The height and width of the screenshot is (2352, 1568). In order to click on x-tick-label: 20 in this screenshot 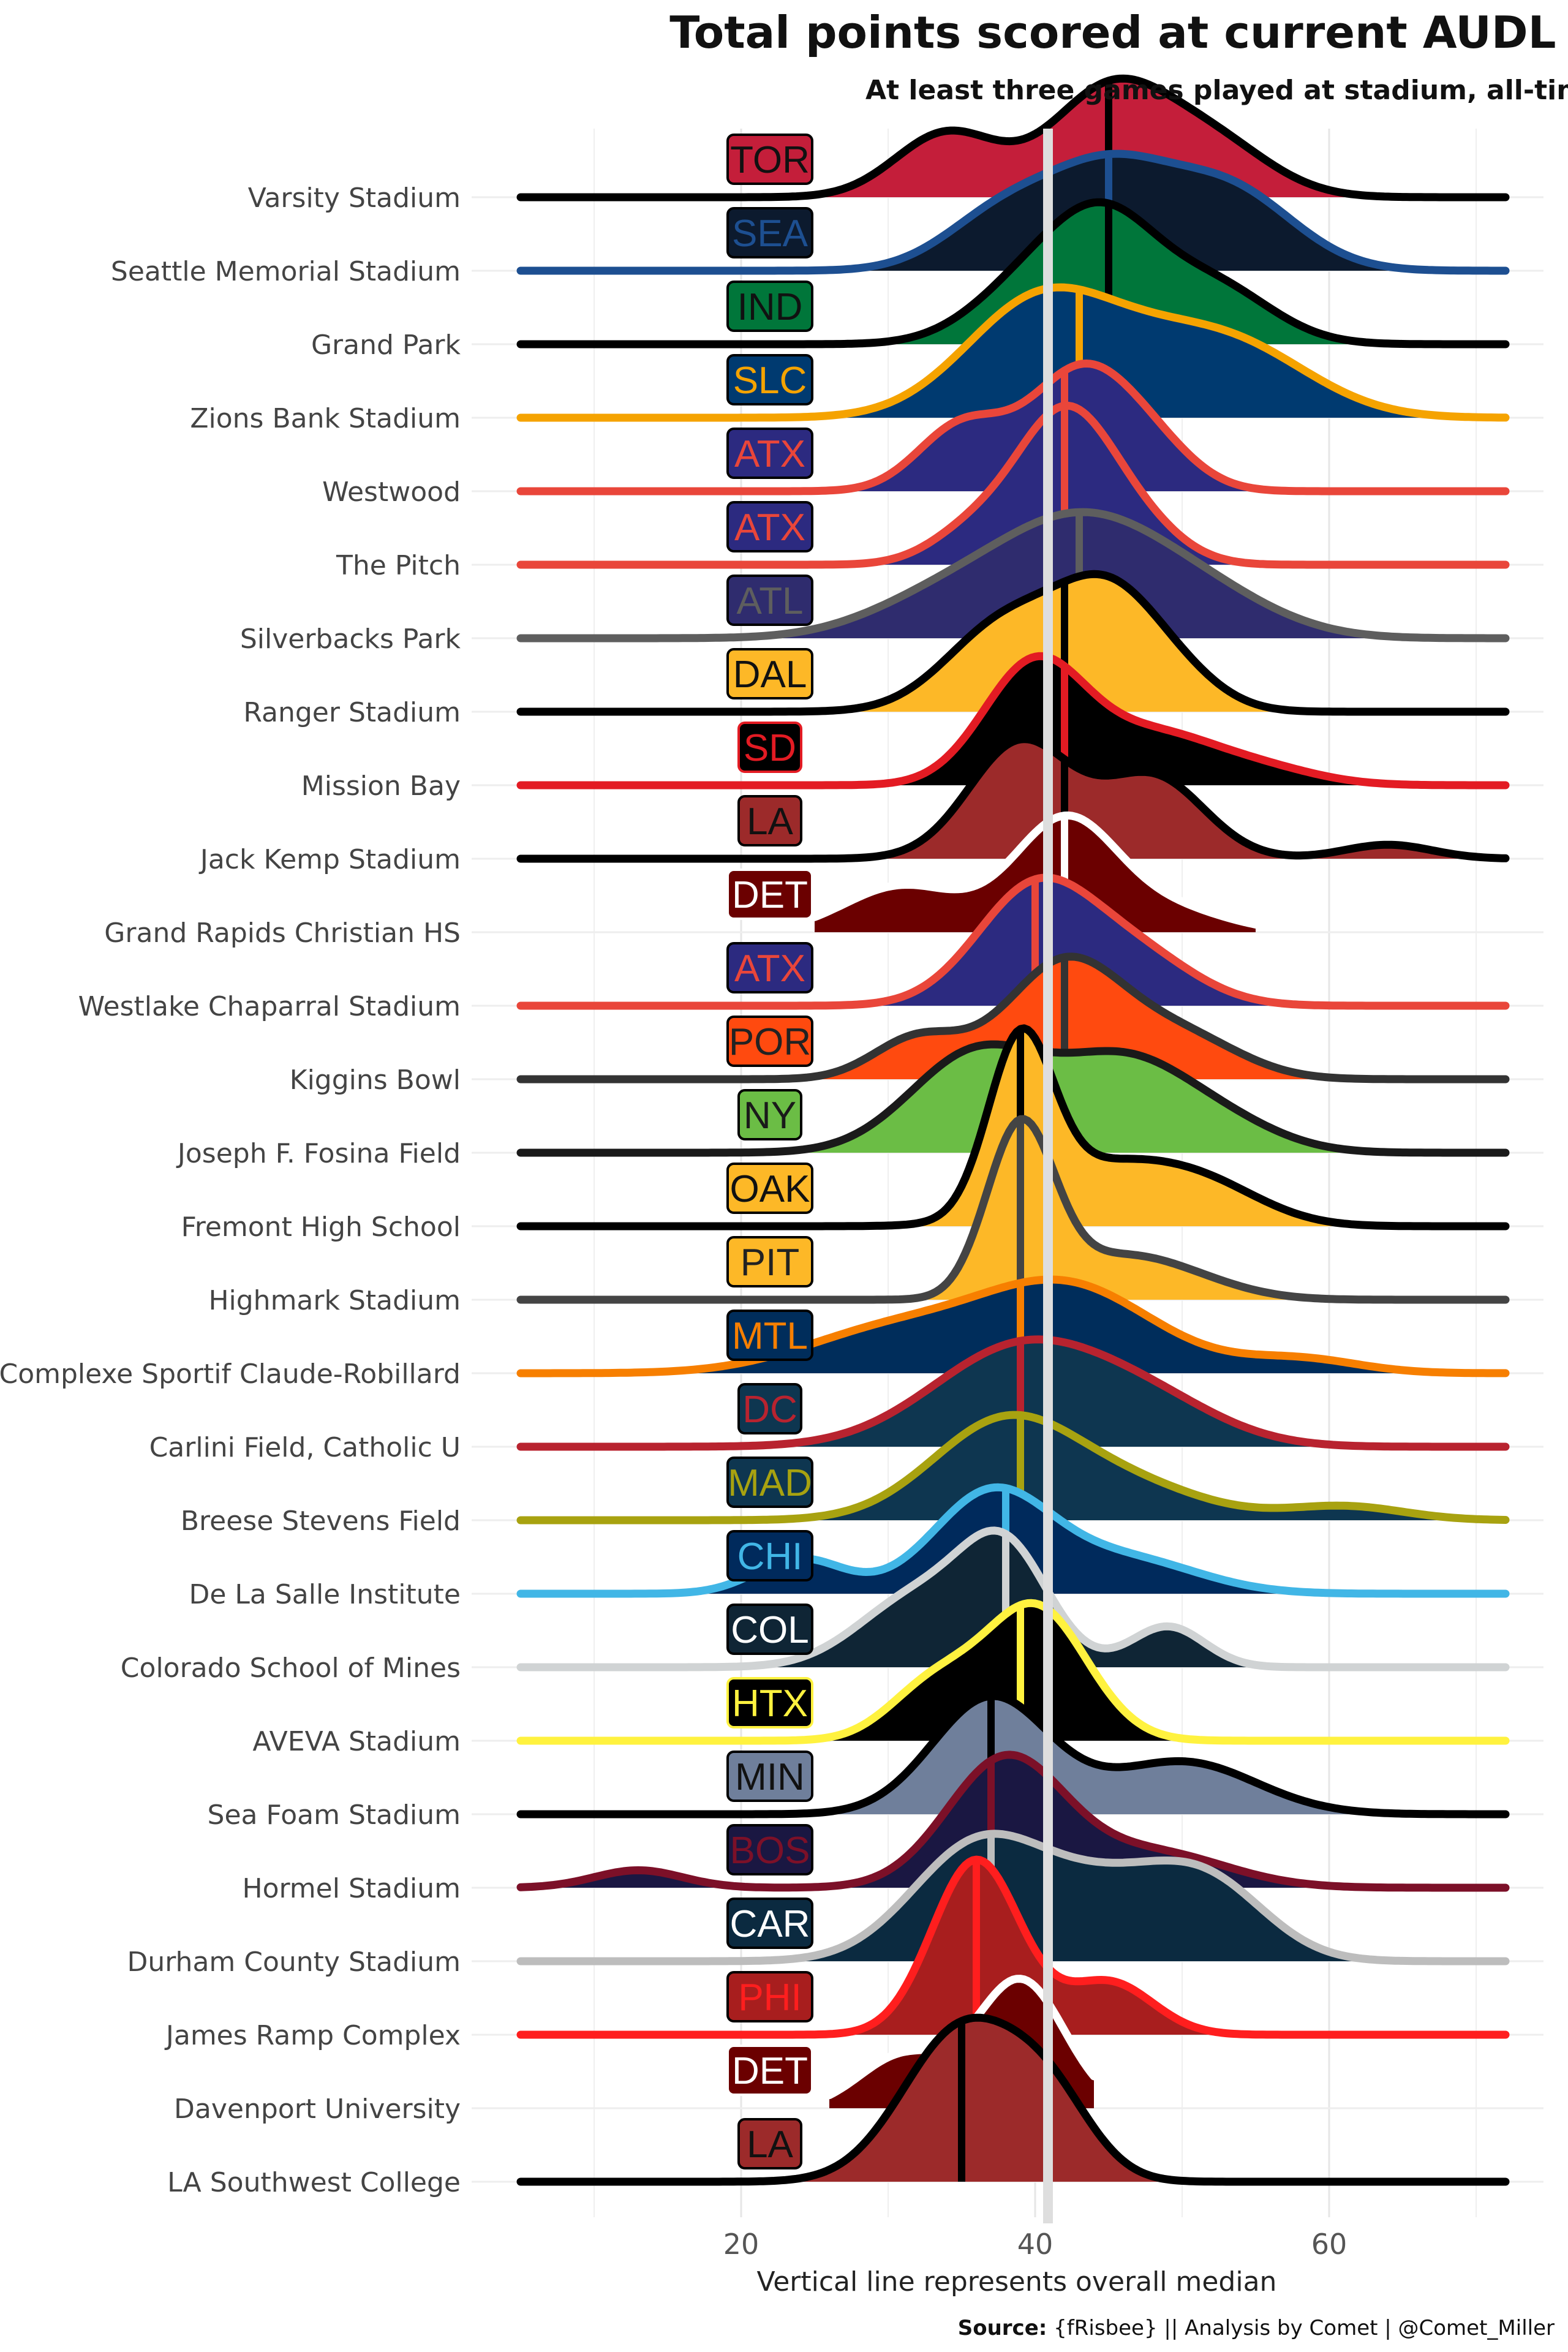, I will do `click(742, 2244)`.